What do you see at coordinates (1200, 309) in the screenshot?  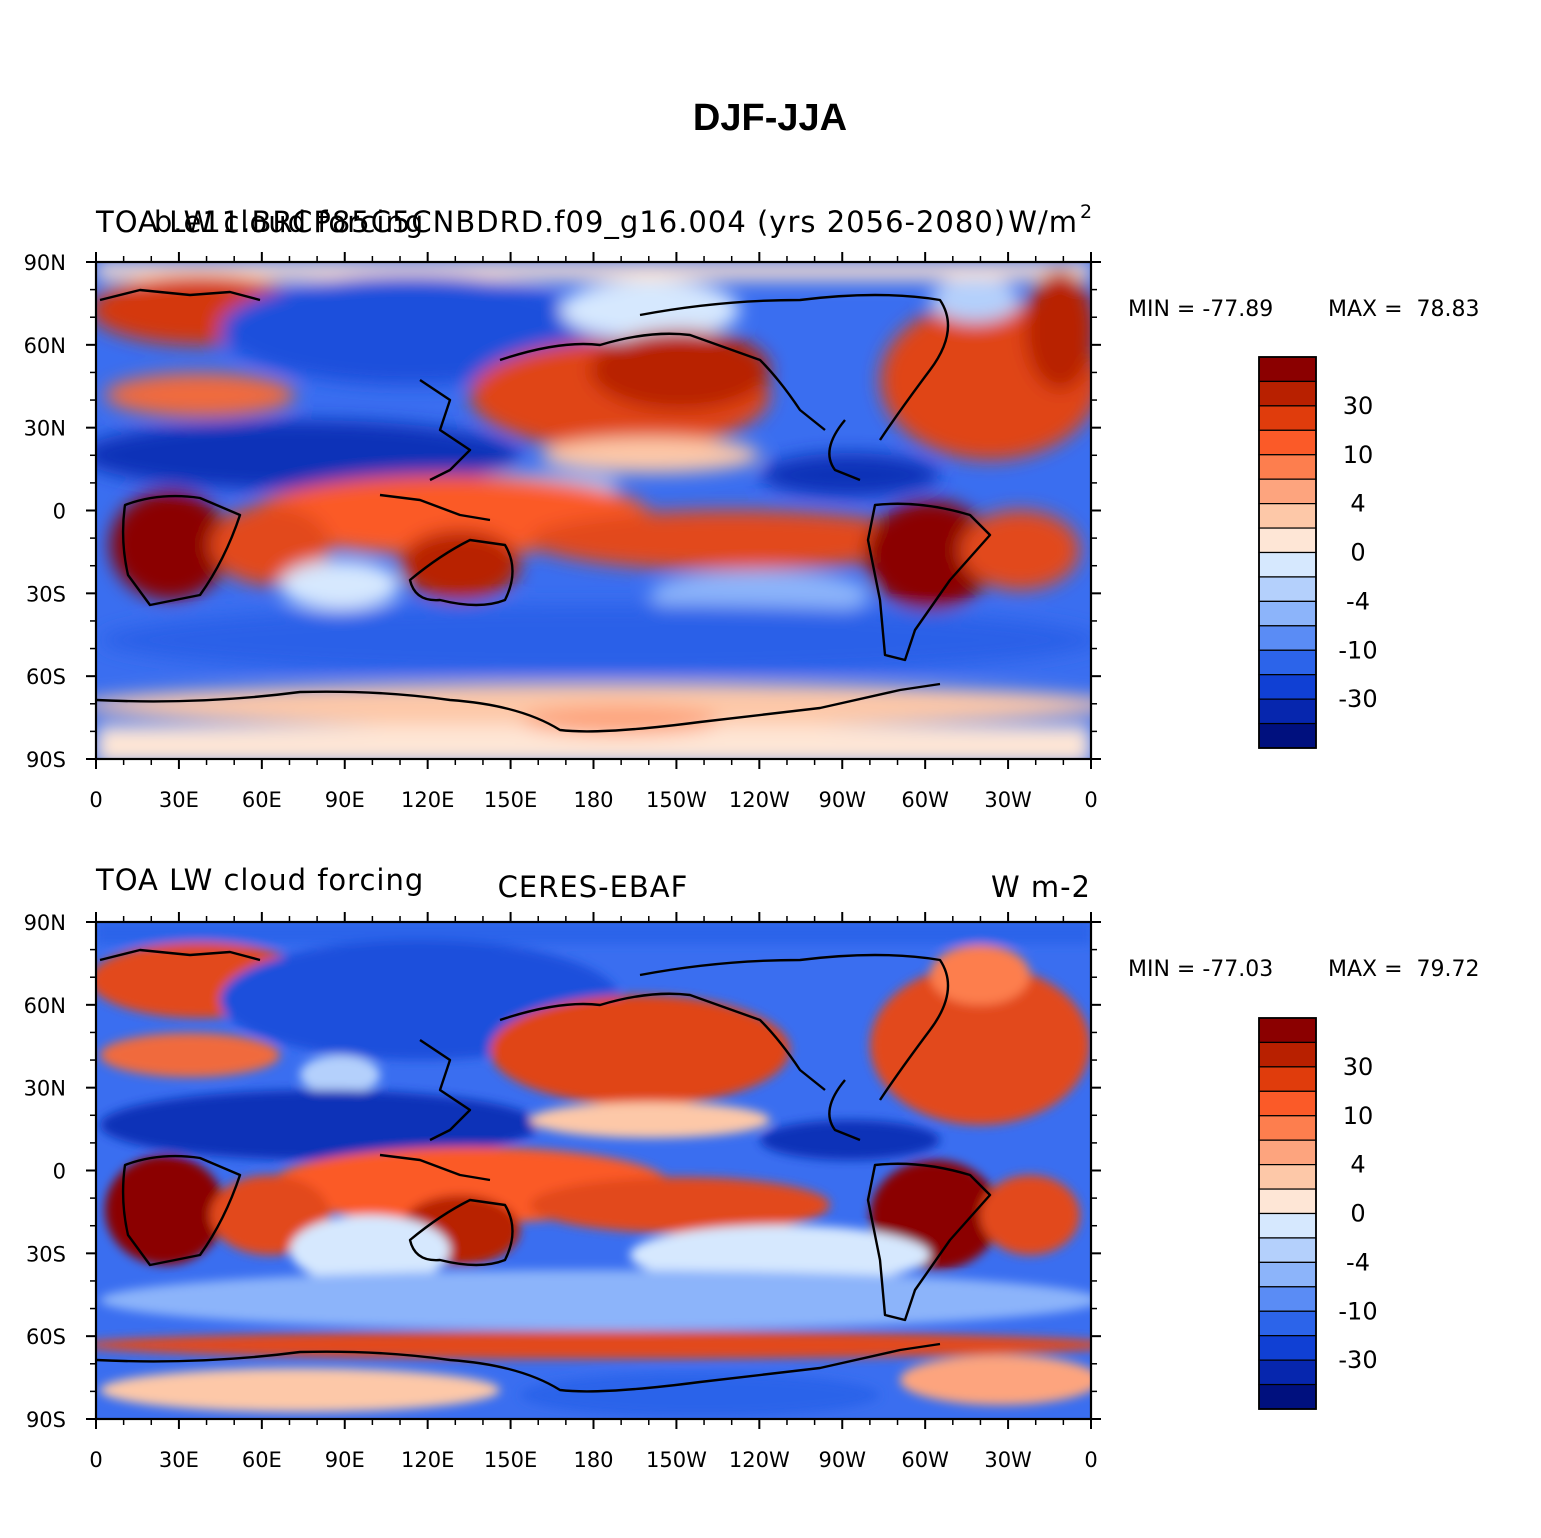 I see `panel-1-min-label: MIN = -77.89` at bounding box center [1200, 309].